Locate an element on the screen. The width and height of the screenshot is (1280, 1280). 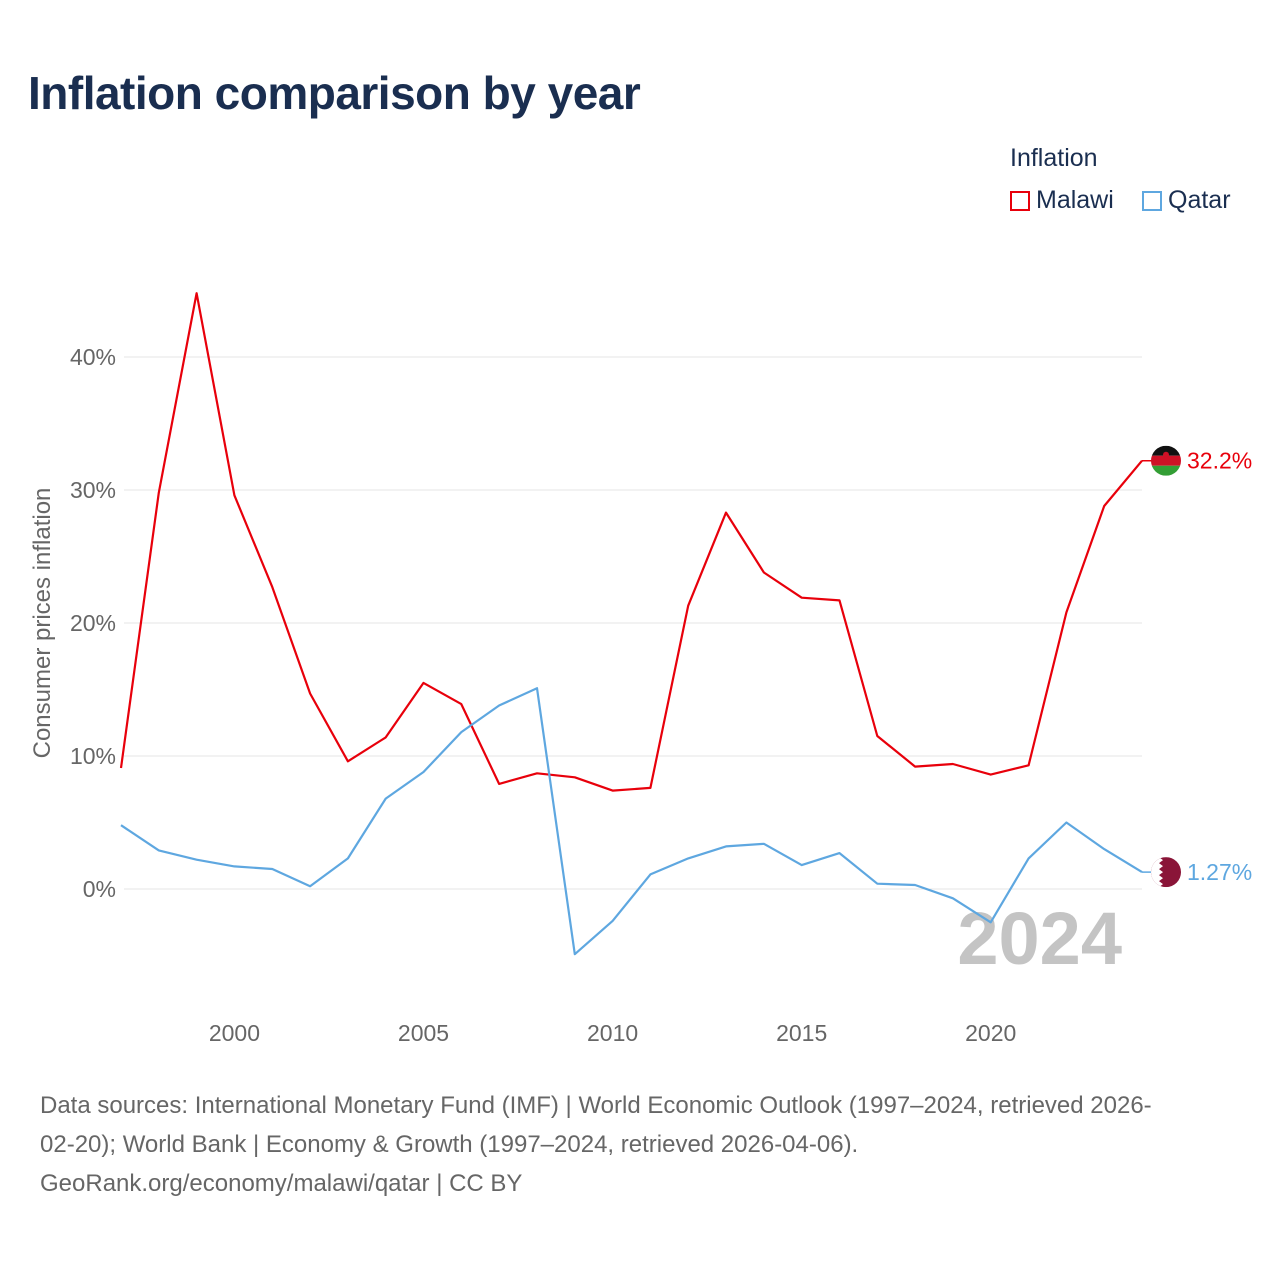
legend-swatch-qatar is located at coordinates (1152, 200).